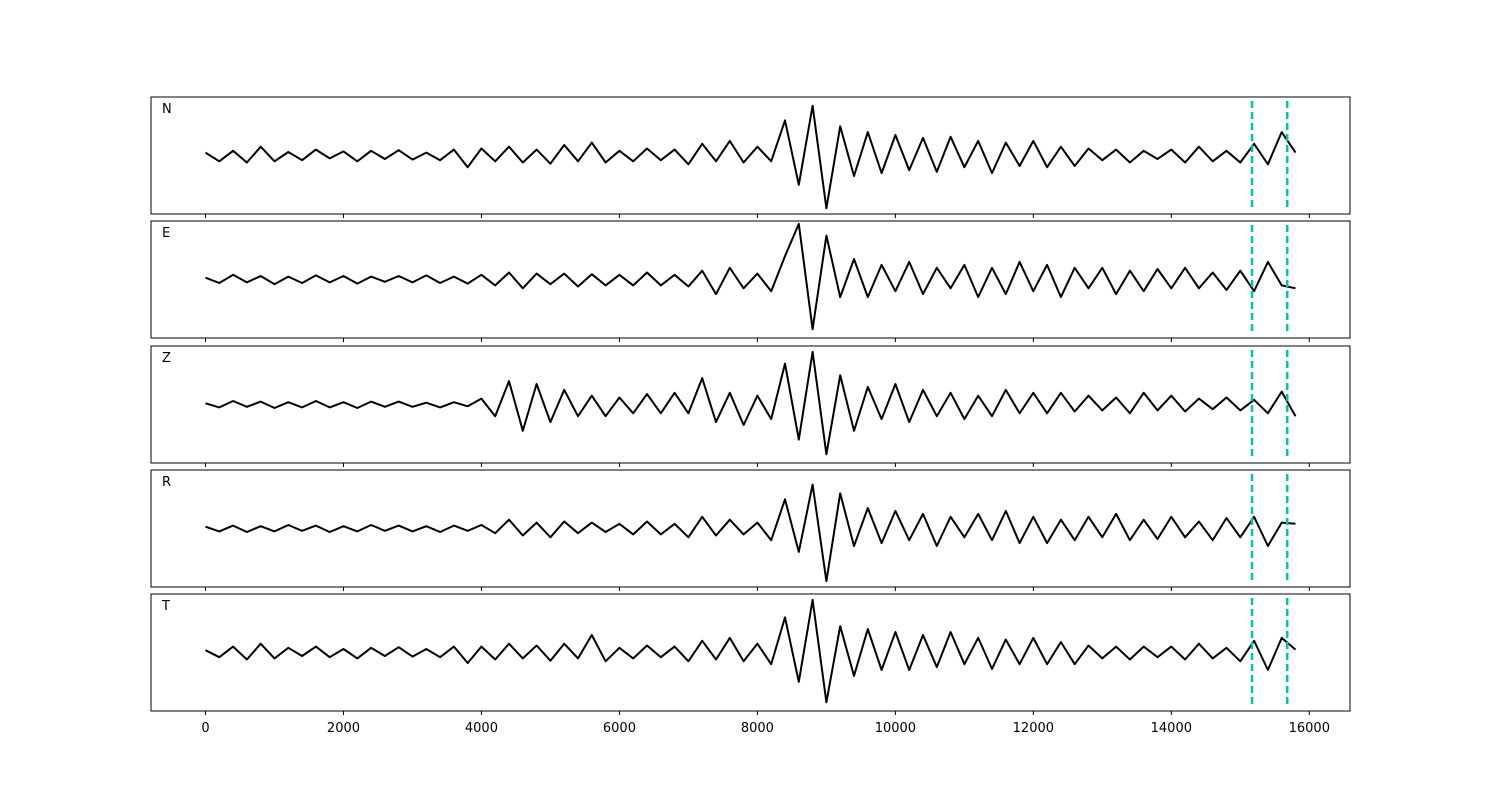 Image resolution: width=1500 pixels, height=804 pixels. What do you see at coordinates (1309, 728) in the screenshot?
I see `x-tick-label: 16000` at bounding box center [1309, 728].